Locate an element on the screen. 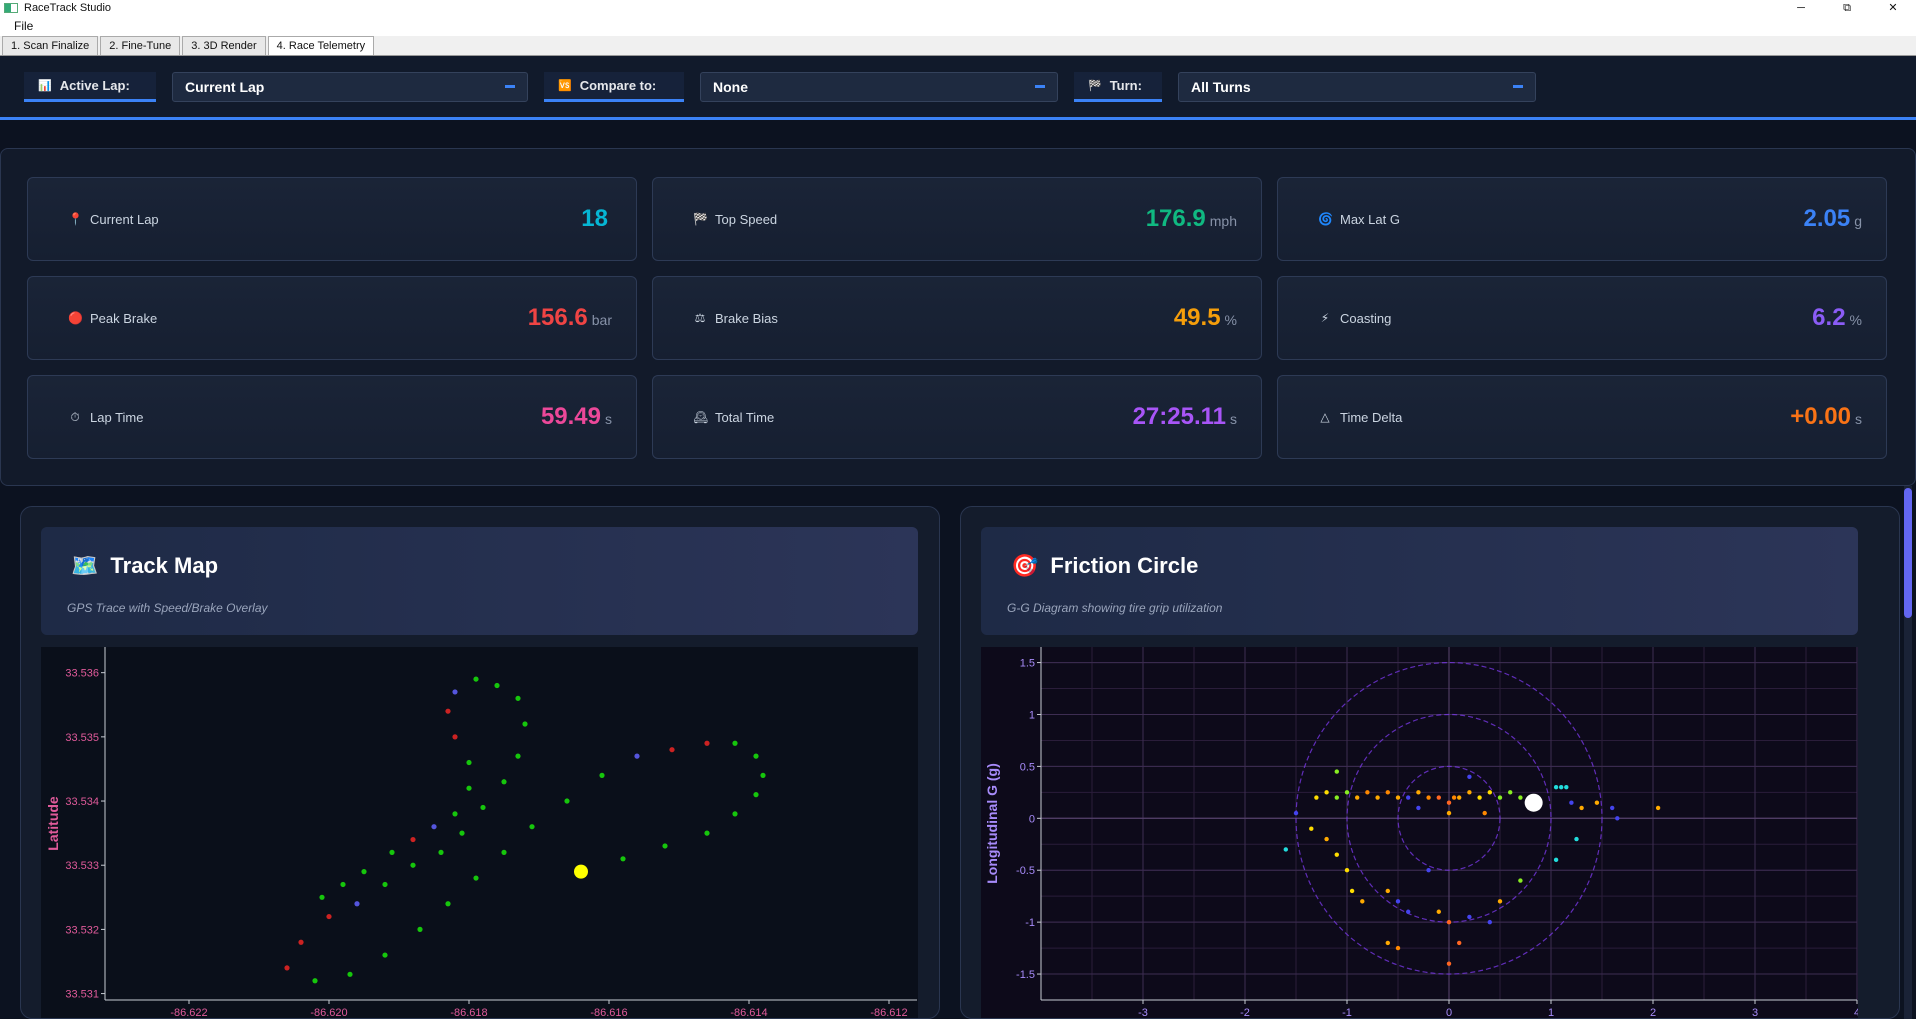  y-tick-label: 33.531 is located at coordinates (82, 995).